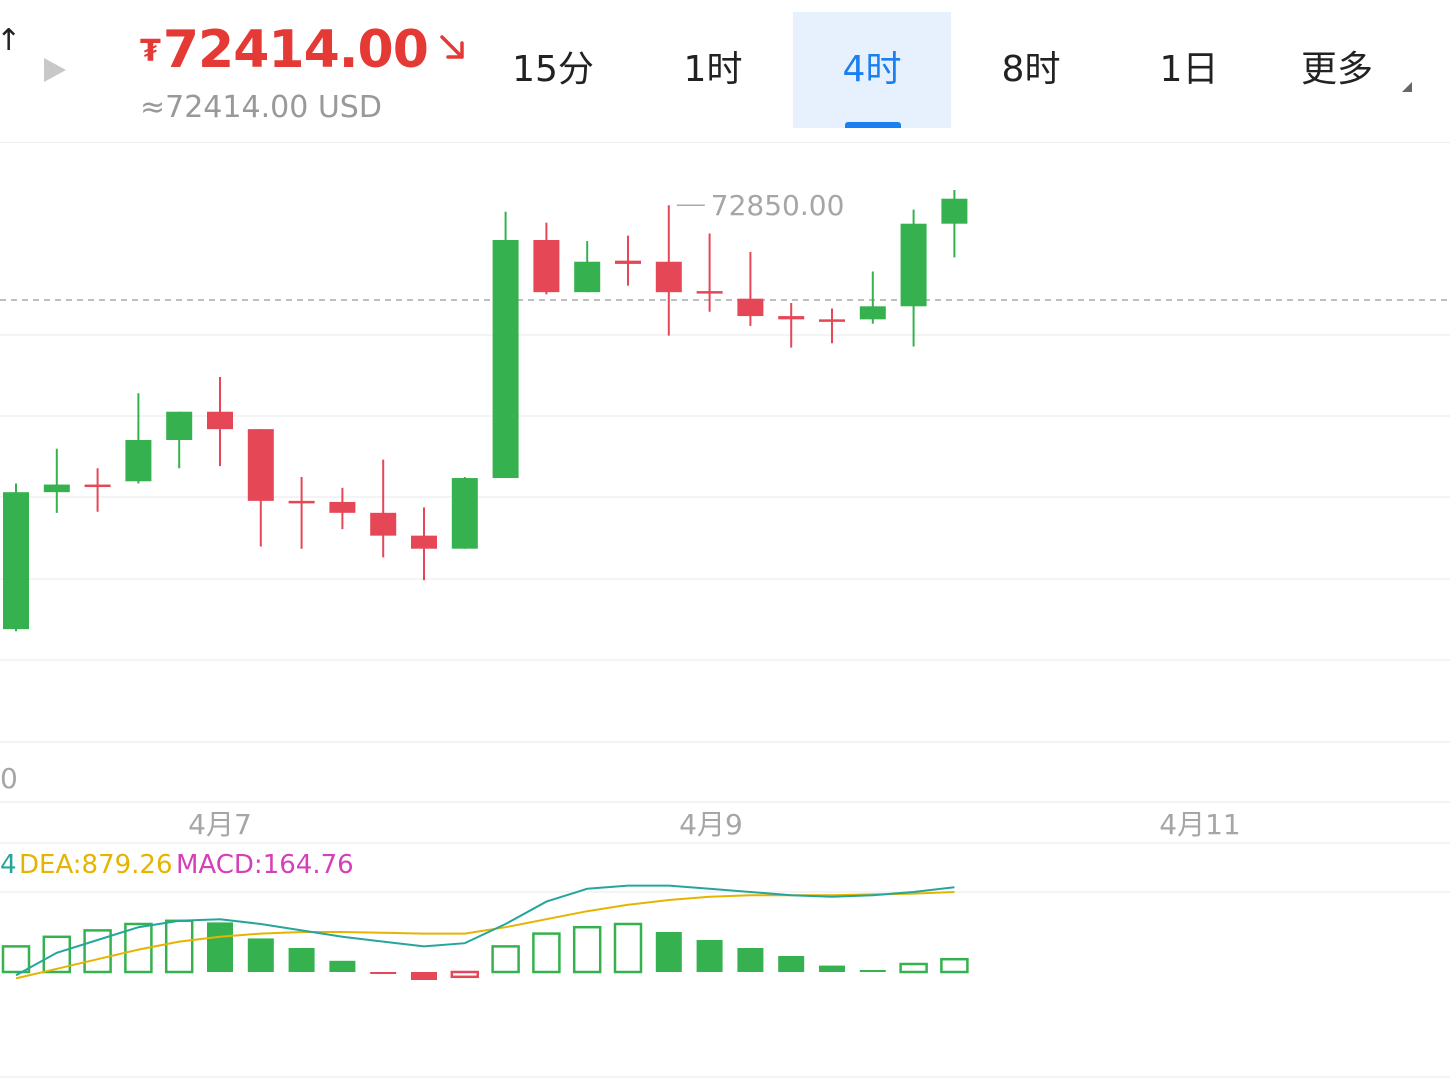 This screenshot has width=1450, height=1080. I want to click on tab-label: 4时, so click(872, 69).